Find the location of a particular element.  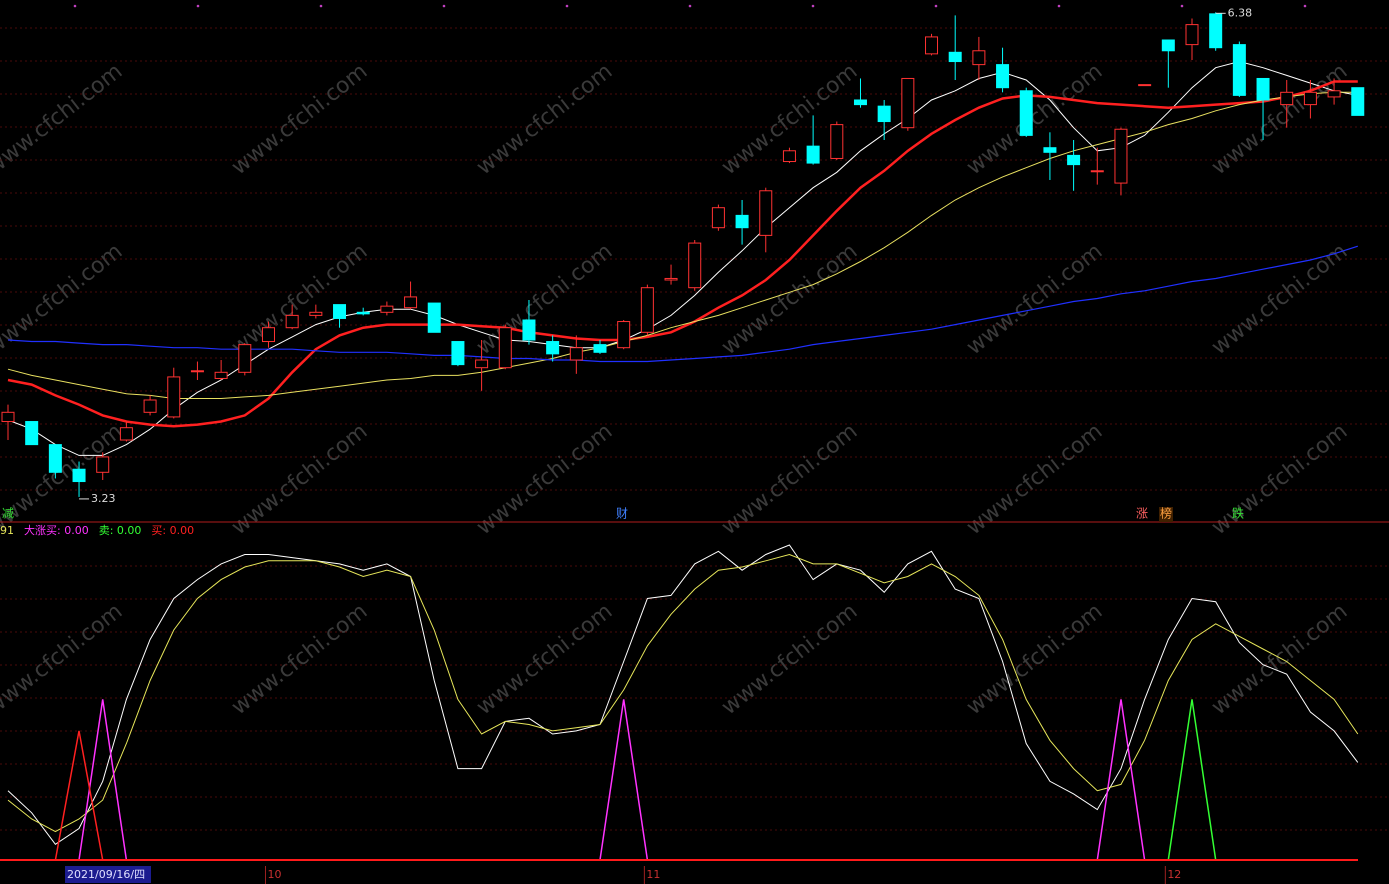

x-tick-label: 10 is located at coordinates (274, 874).